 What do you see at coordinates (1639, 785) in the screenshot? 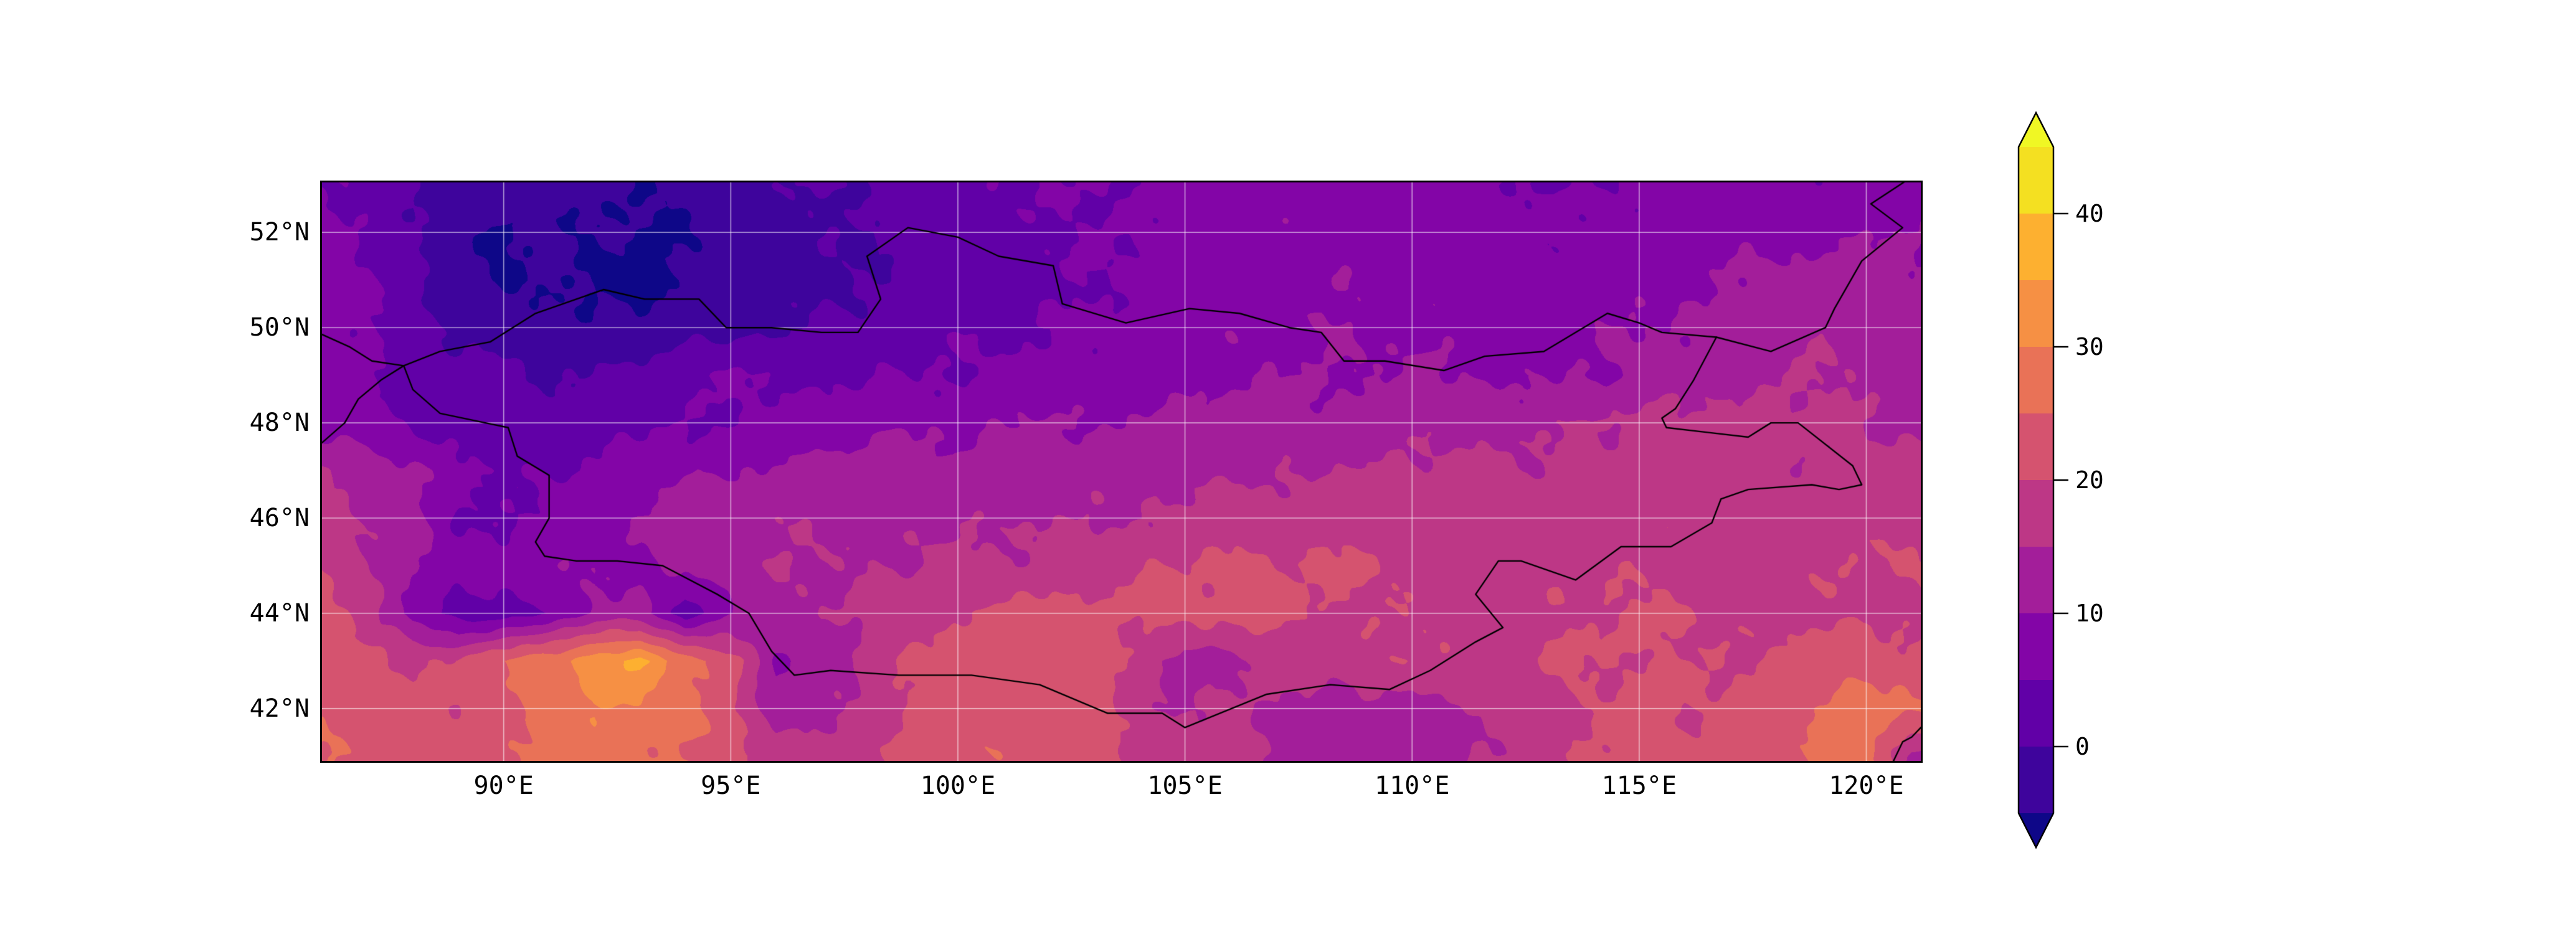
I see `x-tick-label: 115°E` at bounding box center [1639, 785].